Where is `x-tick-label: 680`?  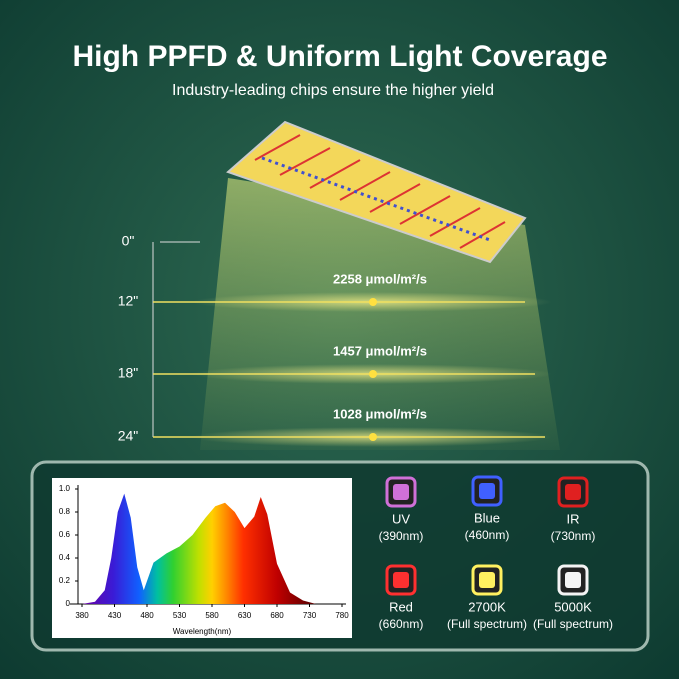 x-tick-label: 680 is located at coordinates (277, 615).